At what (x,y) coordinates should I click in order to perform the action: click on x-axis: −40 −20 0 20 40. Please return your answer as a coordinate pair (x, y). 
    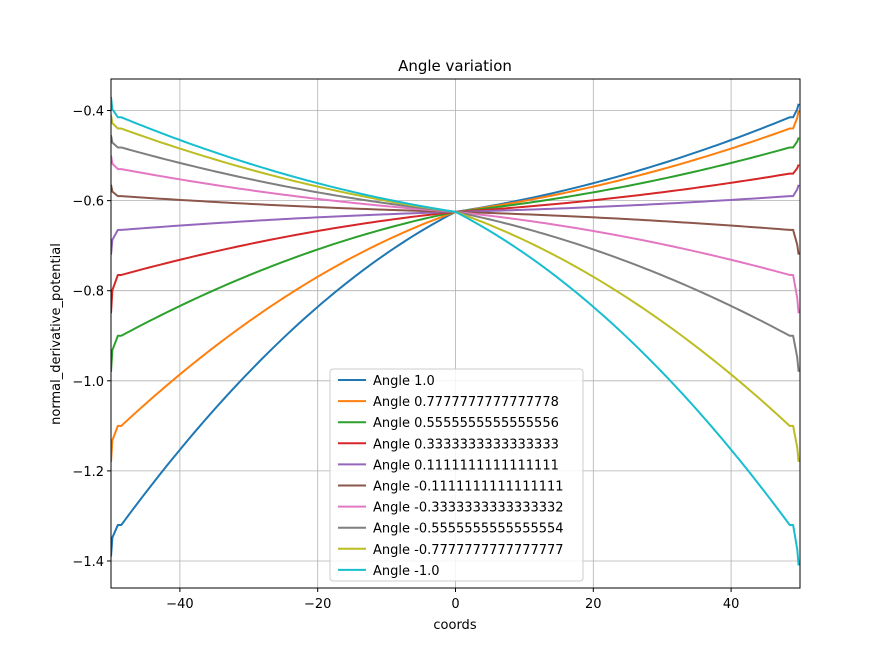
    Looking at the image, I should click on (452, 600).